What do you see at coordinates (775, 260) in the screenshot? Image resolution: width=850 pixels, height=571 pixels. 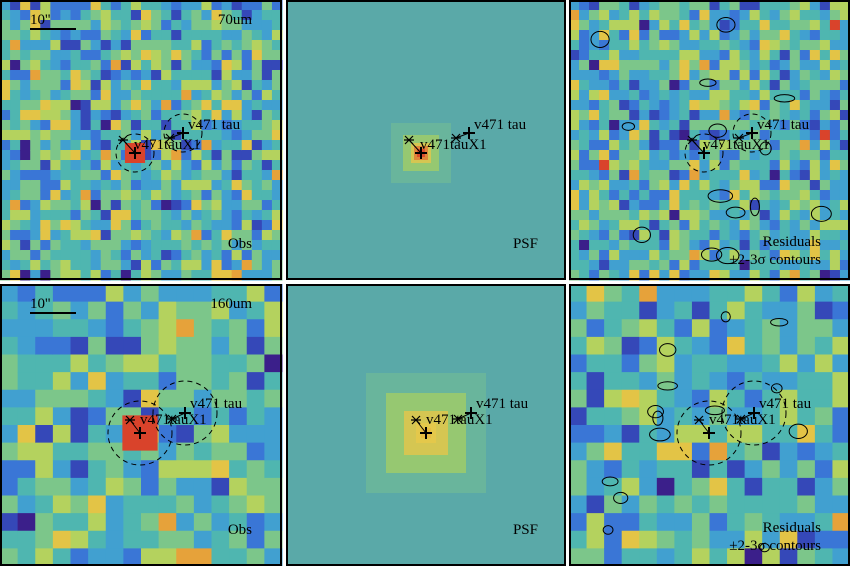 I see `panel-label: ±2-3σ contours` at bounding box center [775, 260].